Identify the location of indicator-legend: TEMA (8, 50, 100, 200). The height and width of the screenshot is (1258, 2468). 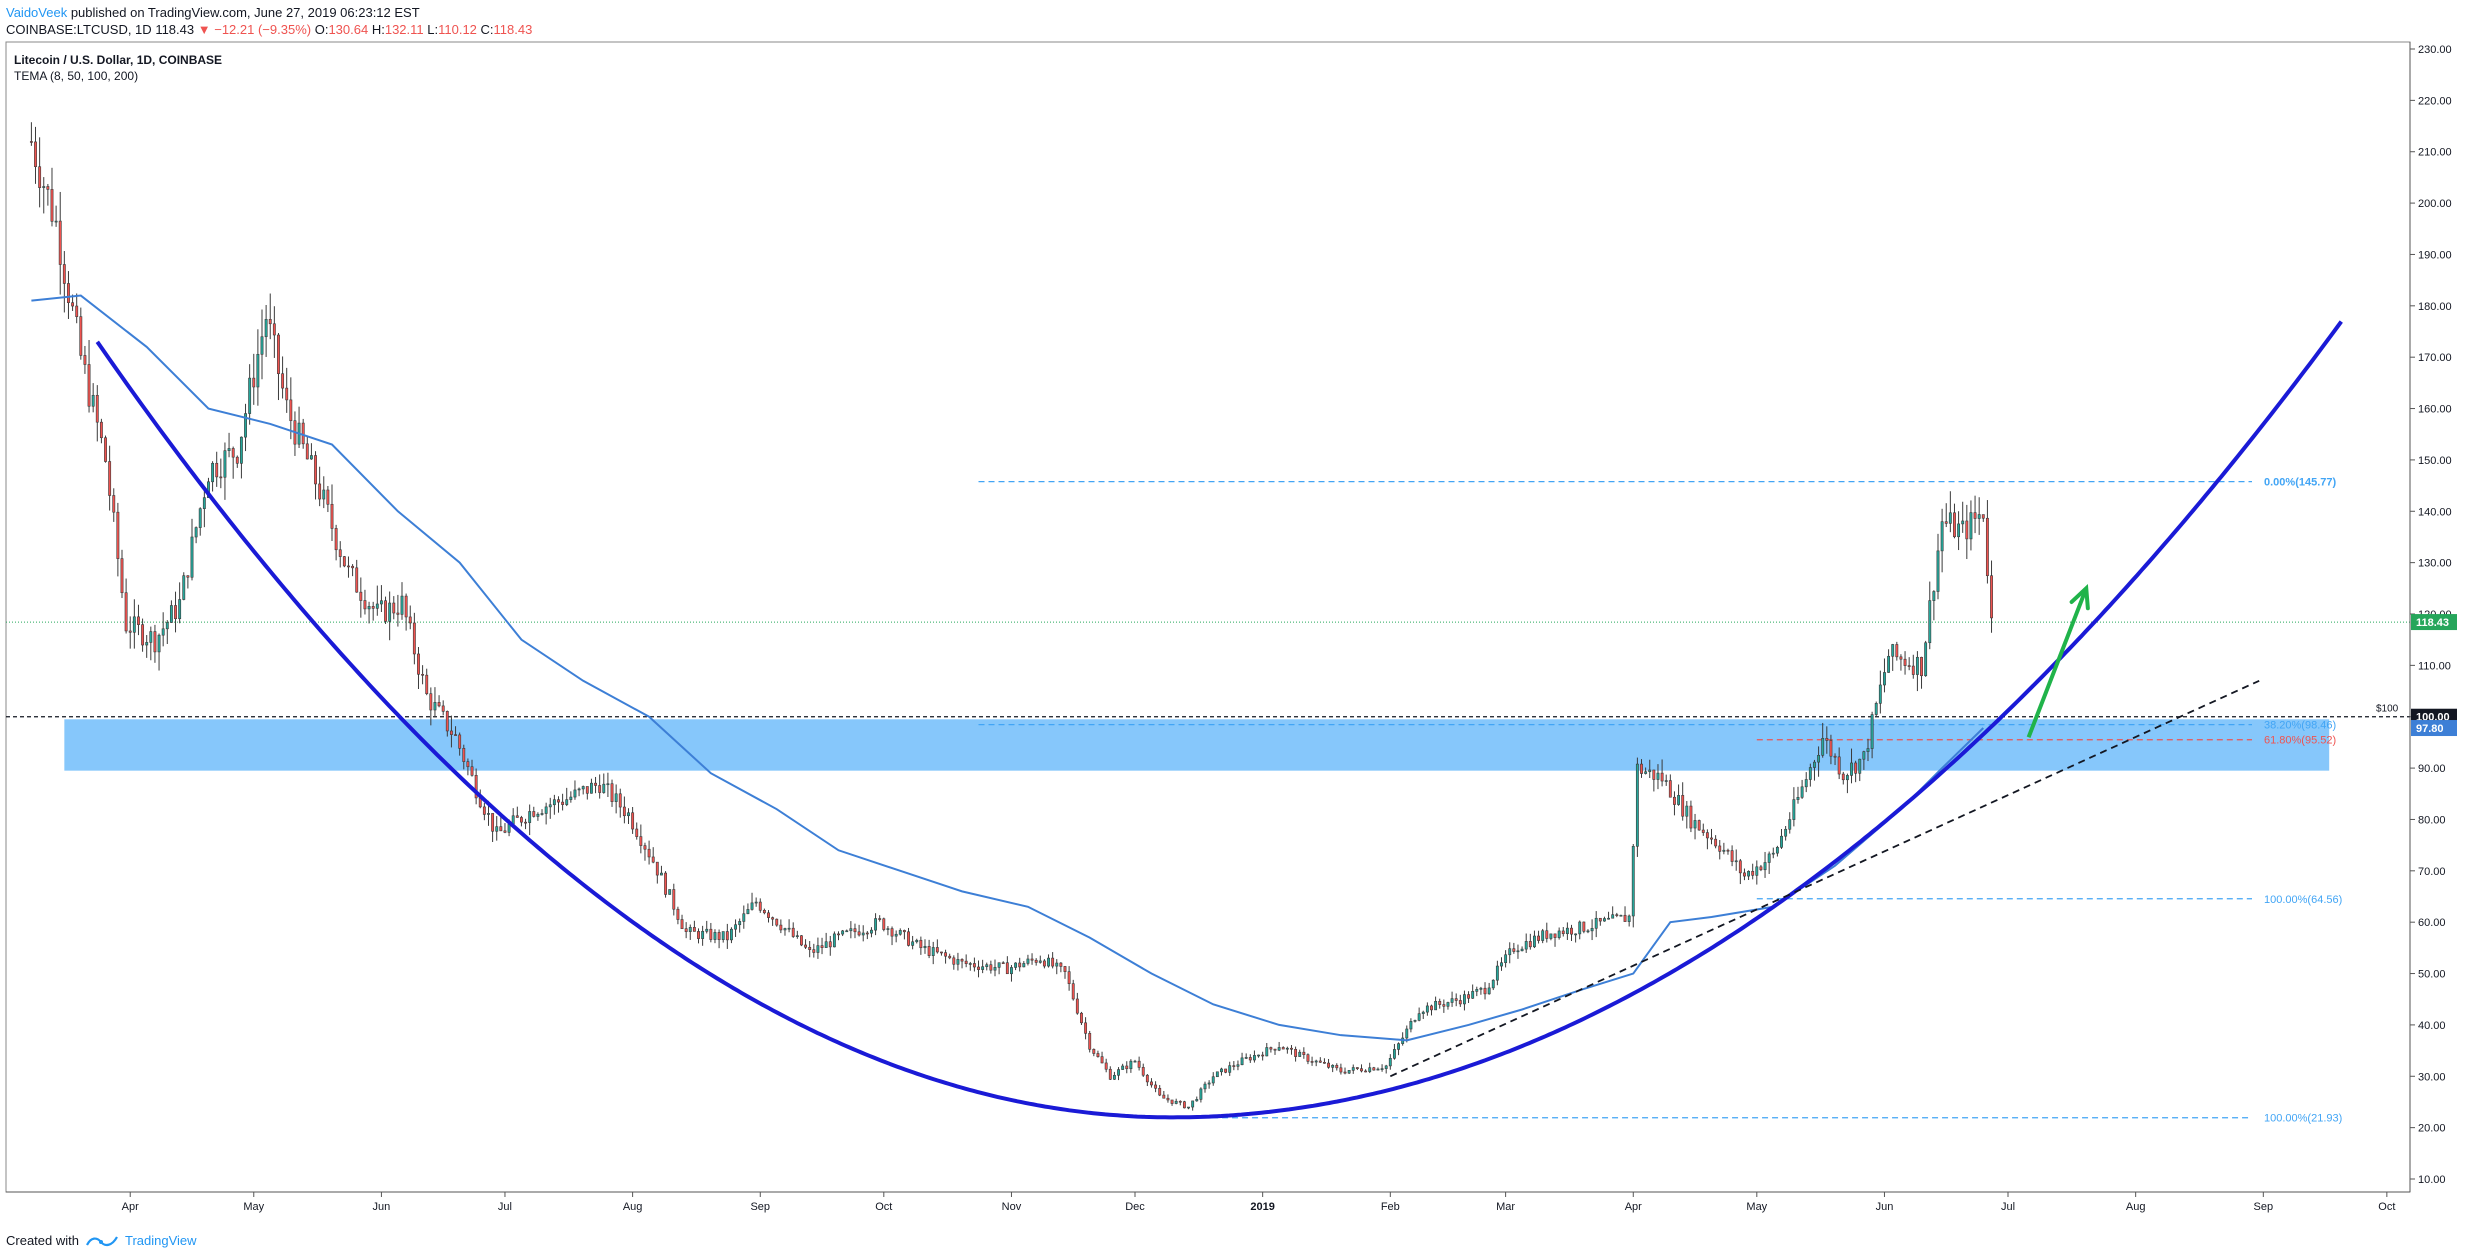
(76, 76).